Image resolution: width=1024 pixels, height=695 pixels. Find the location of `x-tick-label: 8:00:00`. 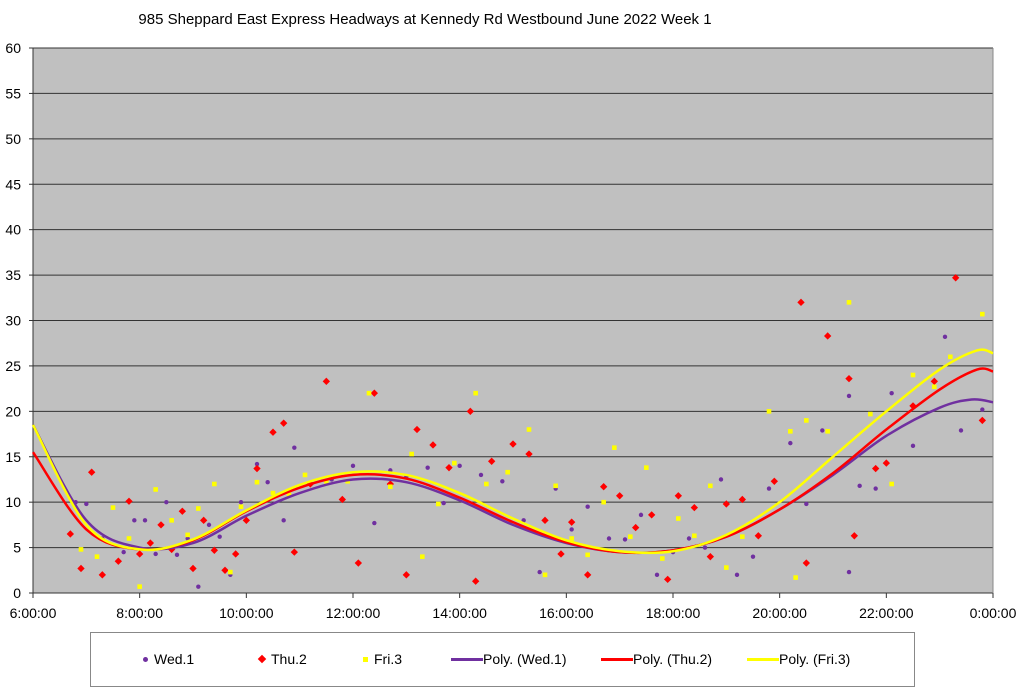

x-tick-label: 8:00:00 is located at coordinates (139, 613).